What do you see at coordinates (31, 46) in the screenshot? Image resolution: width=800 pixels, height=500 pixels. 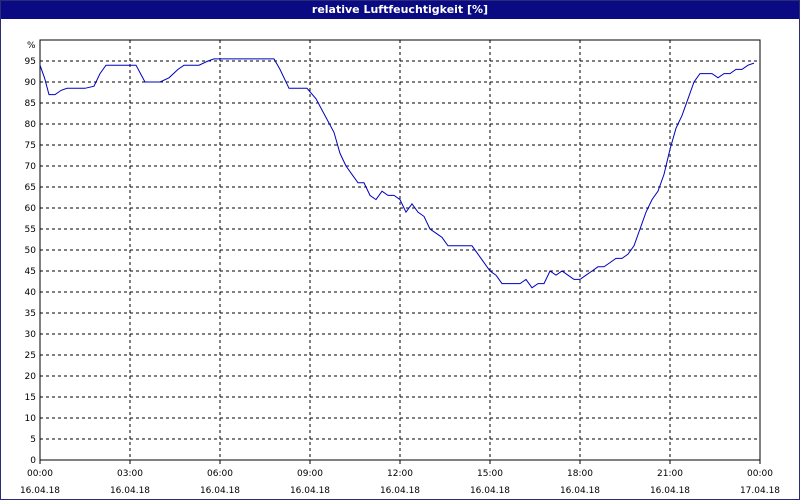 I see `y-axis-label: %` at bounding box center [31, 46].